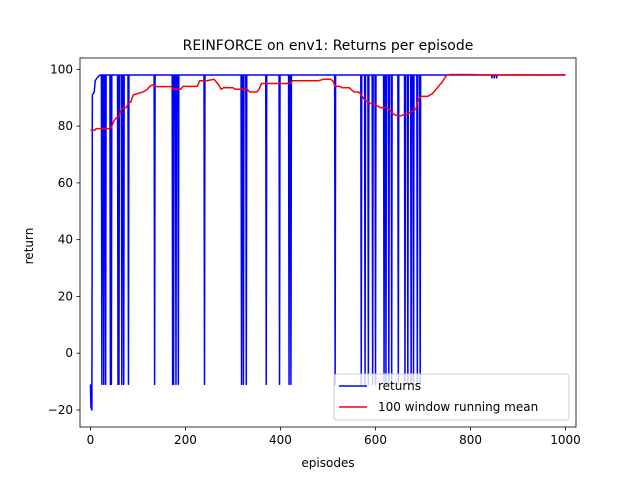 The height and width of the screenshot is (480, 640). Describe the element at coordinates (65, 126) in the screenshot. I see `y-tick-label: 80` at that location.